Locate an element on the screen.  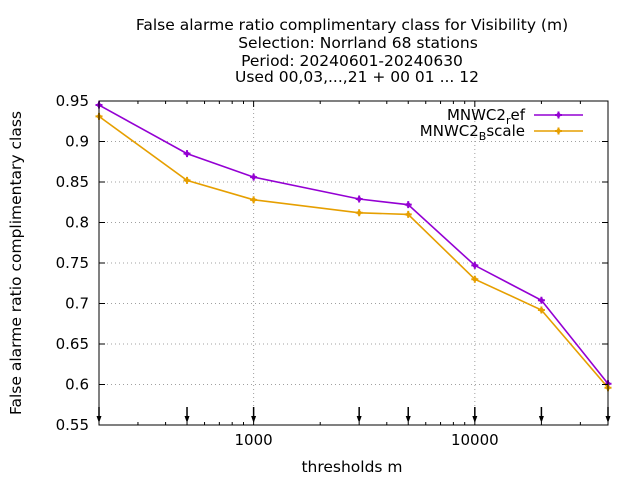
legend-label: MNWC2Bscale is located at coordinates (472, 132).